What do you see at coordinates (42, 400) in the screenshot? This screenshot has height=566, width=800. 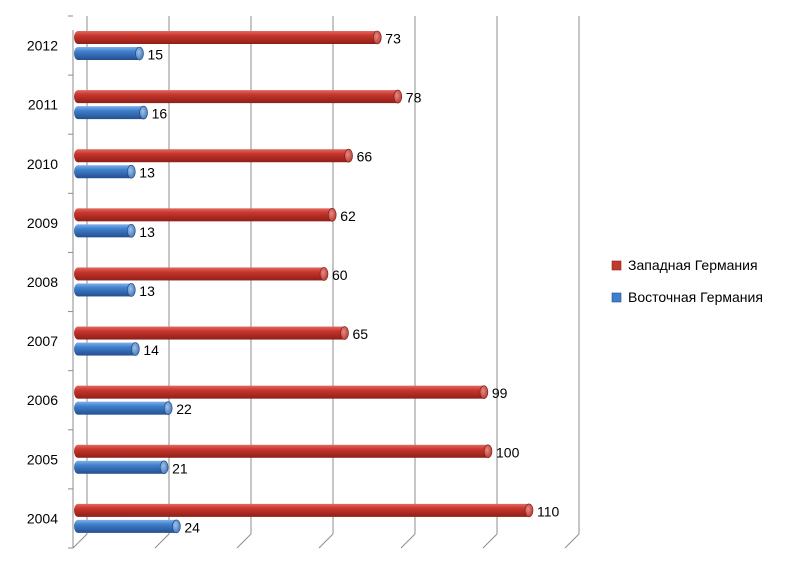 I see `y-tick-label-2006: 2006` at bounding box center [42, 400].